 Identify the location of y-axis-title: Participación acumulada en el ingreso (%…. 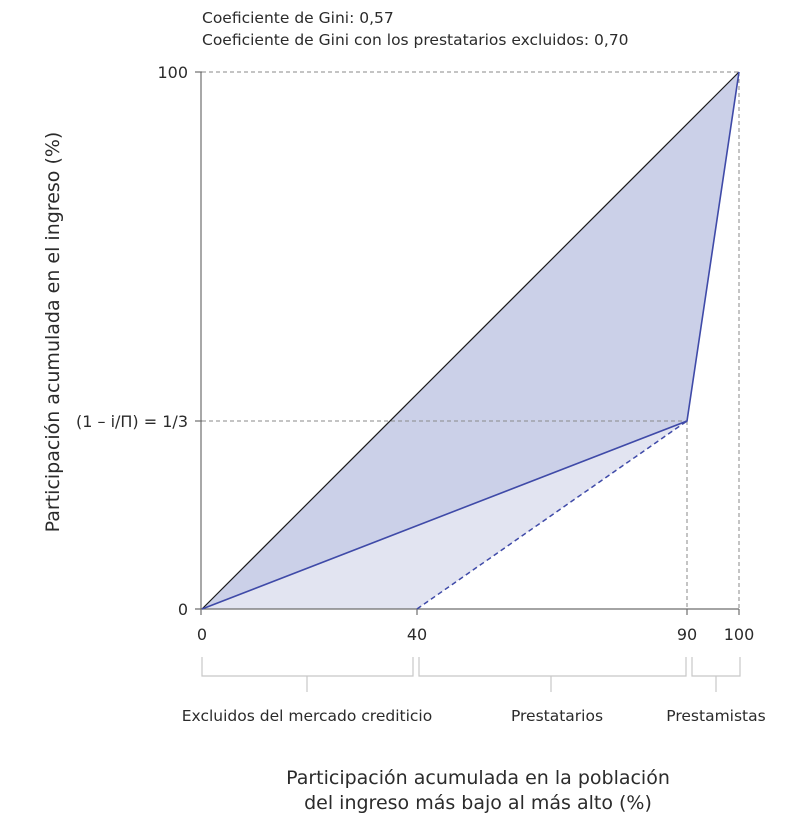
(53, 332).